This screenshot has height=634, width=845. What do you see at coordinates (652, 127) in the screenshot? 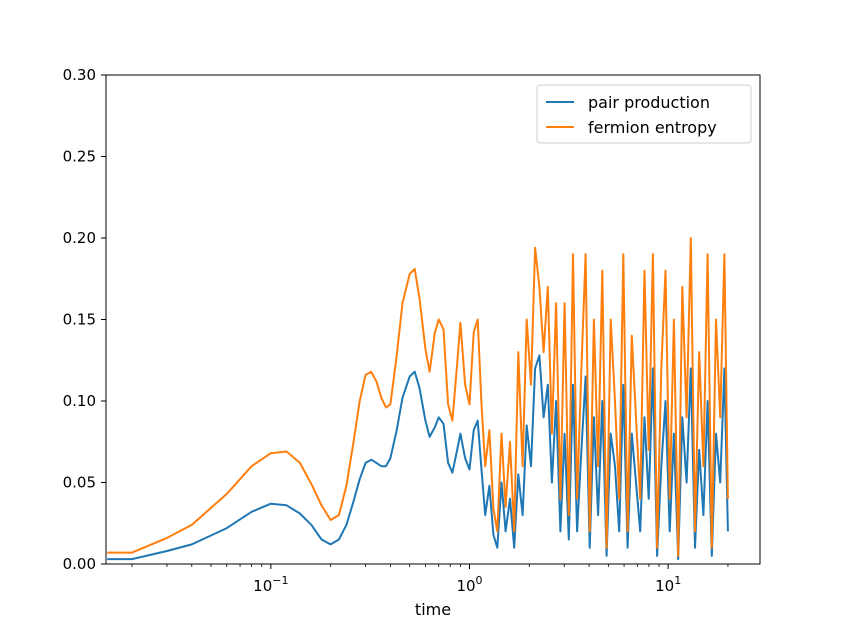
I see `legend-label-1: fermion entropy` at bounding box center [652, 127].